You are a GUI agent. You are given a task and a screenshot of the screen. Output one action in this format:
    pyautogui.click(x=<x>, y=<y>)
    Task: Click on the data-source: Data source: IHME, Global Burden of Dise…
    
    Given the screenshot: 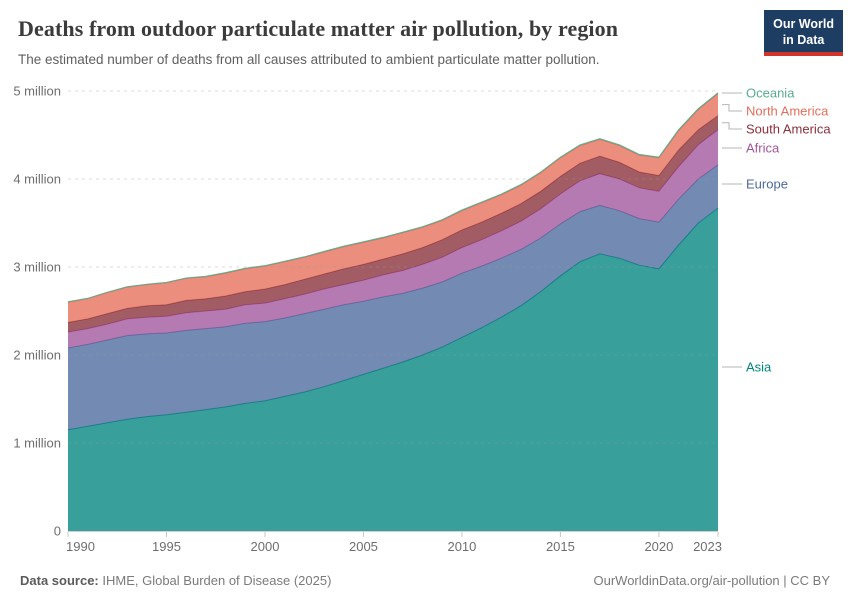 What is the action you would take?
    pyautogui.click(x=175, y=580)
    